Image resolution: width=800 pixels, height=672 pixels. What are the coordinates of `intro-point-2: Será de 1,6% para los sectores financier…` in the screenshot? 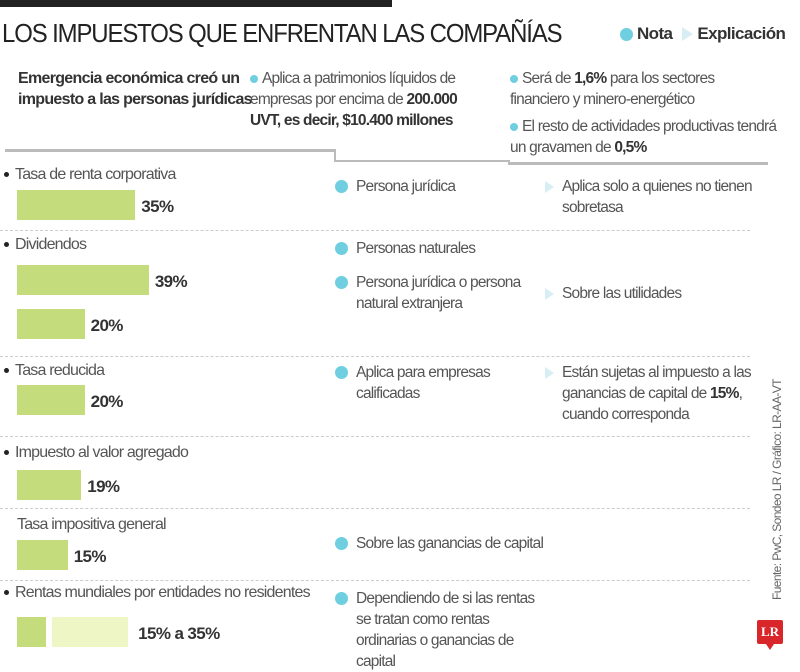 It's located at (612, 89).